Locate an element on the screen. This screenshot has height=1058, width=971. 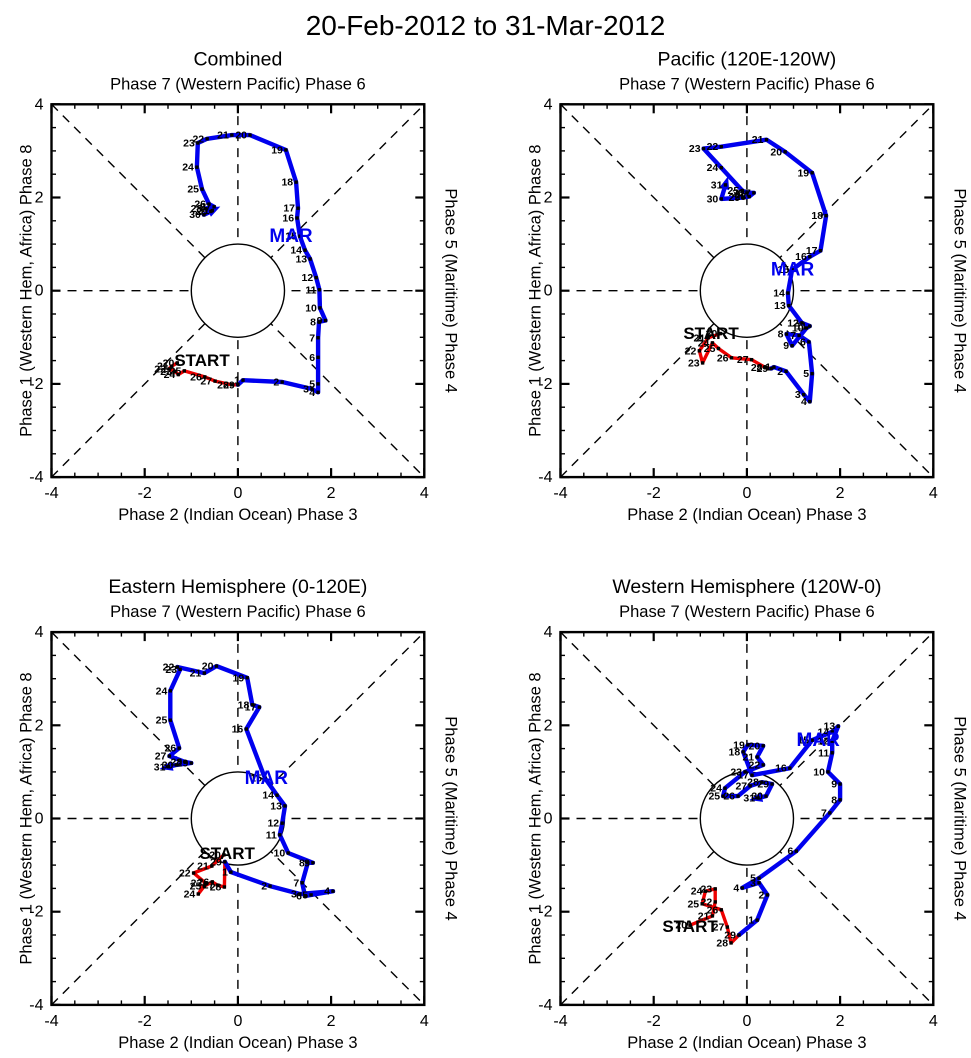
day-label: 23 is located at coordinates (695, 149).